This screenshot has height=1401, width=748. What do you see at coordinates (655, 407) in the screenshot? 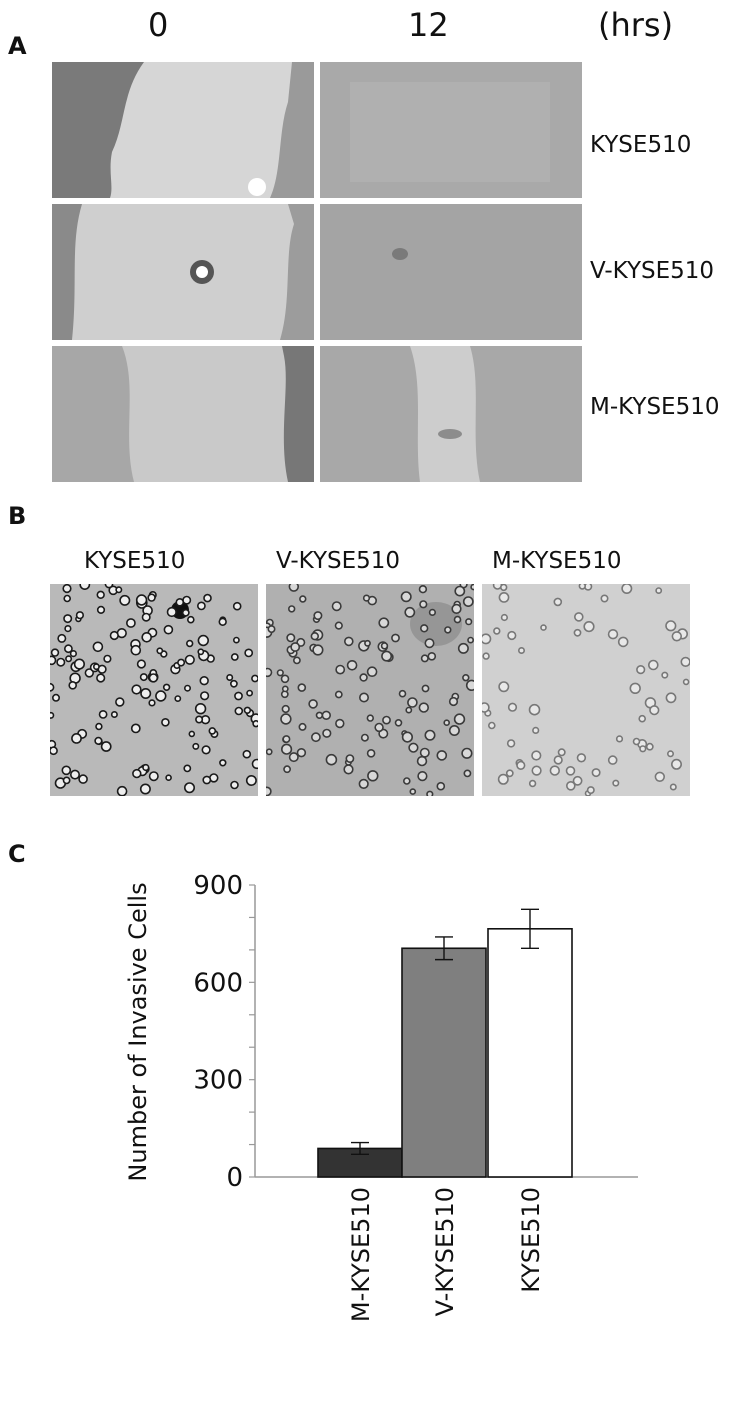
I see `row-label-m-kyse510: M-KYSE510` at bounding box center [655, 407].